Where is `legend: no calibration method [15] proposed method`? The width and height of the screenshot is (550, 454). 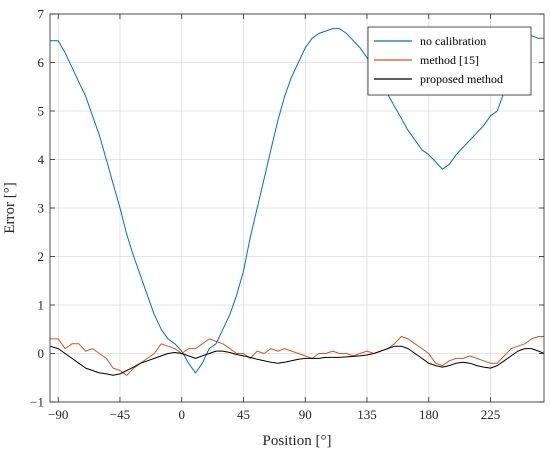
legend: no calibration method [15] proposed method is located at coordinates (449, 61).